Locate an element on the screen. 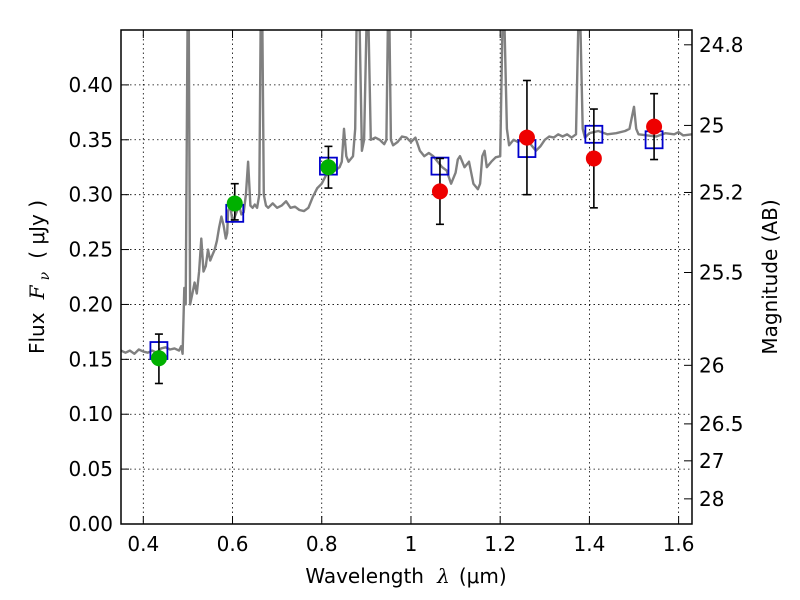 This screenshot has height=600, width=800. x-tick-label: 0.4 is located at coordinates (143, 544).